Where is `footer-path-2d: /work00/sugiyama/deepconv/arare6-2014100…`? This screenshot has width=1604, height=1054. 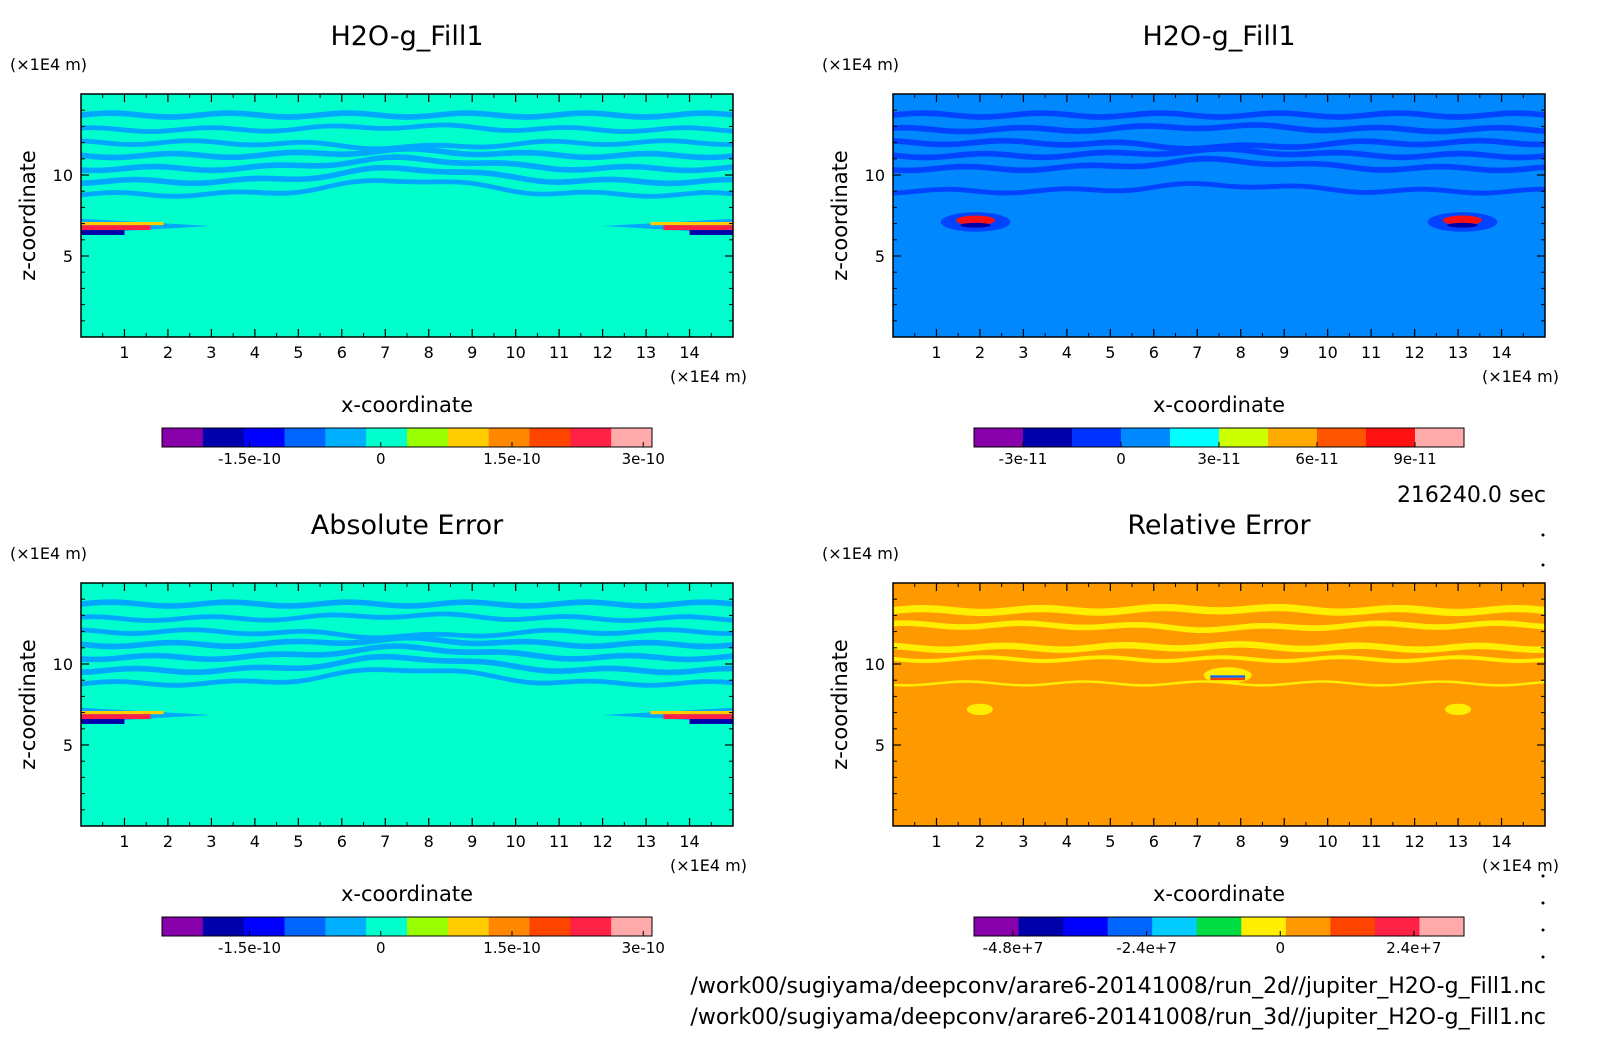
footer-path-2d: /work00/sugiyama/deepconv/arare6-2014100… is located at coordinates (1118, 986).